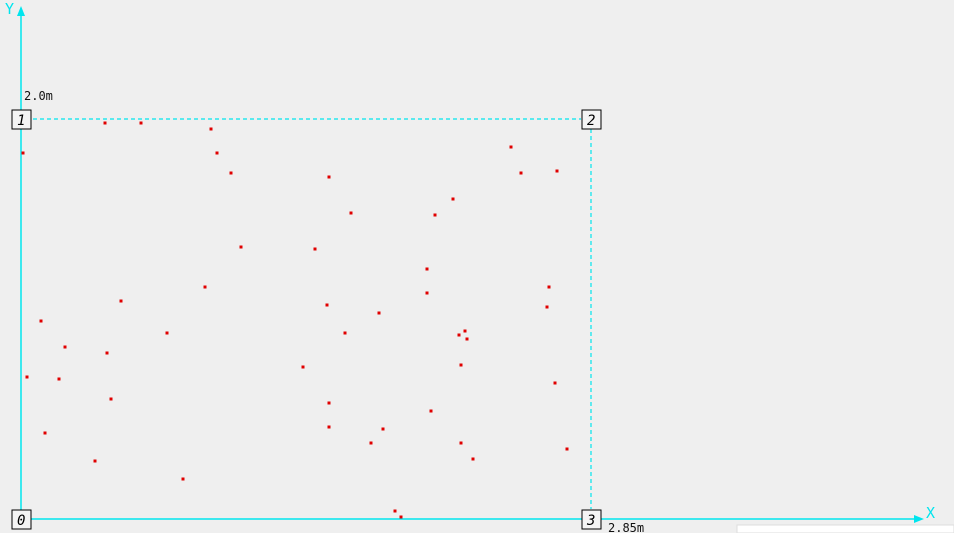 The height and width of the screenshot is (533, 954). I want to click on corner-marker-3: 3, so click(591, 519).